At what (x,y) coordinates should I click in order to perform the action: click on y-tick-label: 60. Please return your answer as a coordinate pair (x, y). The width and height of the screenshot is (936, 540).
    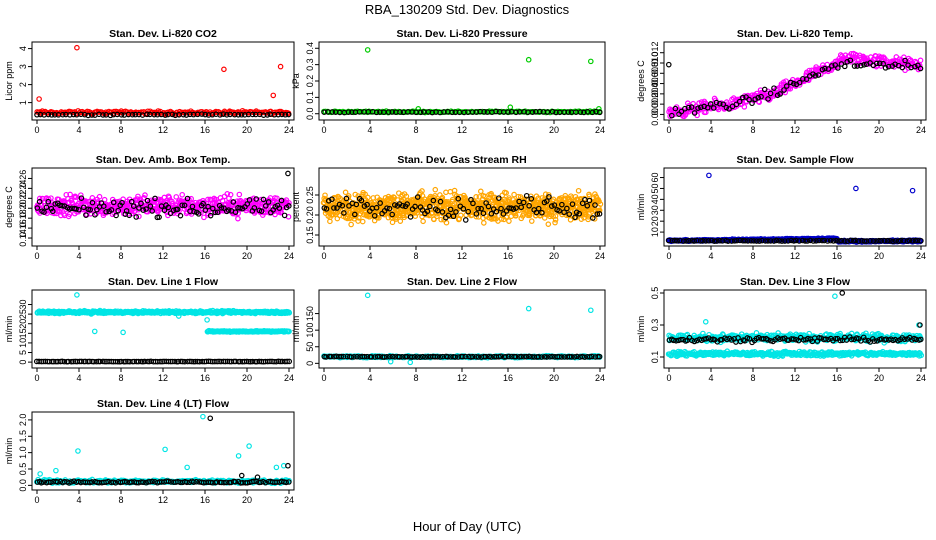
    Looking at the image, I should click on (655, 178).